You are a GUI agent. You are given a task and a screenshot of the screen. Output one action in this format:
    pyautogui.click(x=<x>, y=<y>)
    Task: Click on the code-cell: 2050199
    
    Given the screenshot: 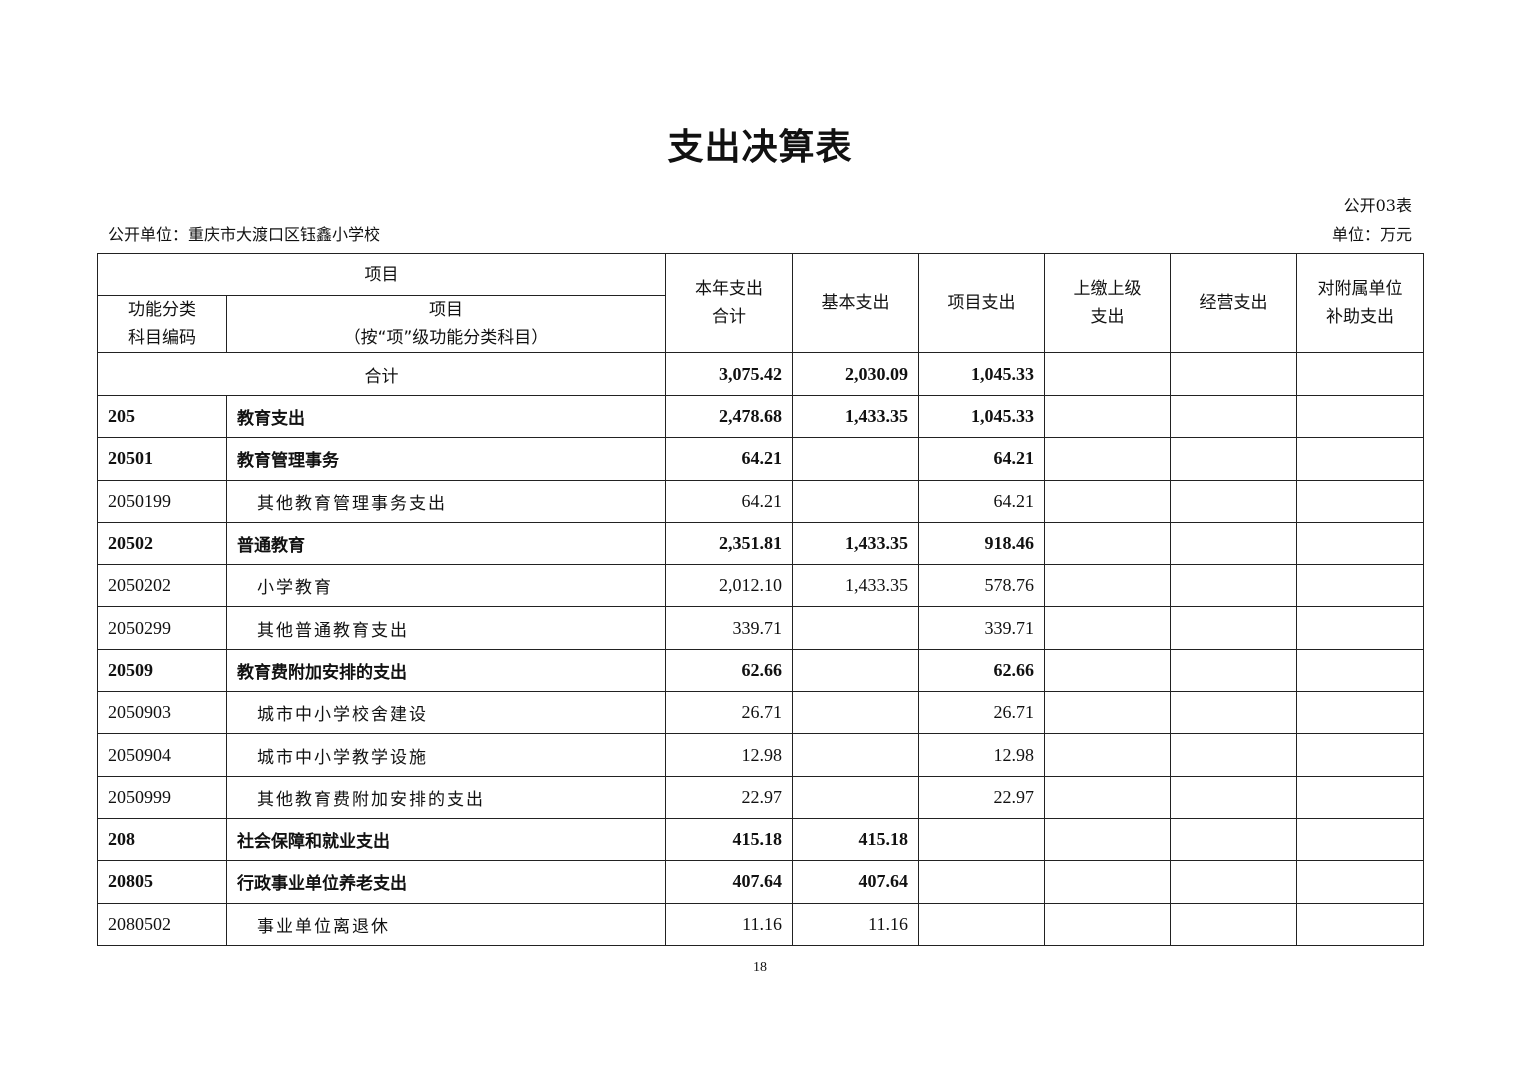 What is the action you would take?
    pyautogui.click(x=162, y=501)
    